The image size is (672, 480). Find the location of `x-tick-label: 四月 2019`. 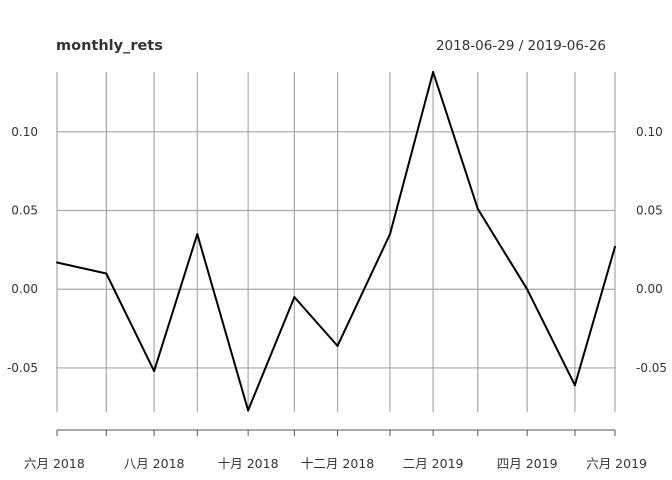

x-tick-label: 四月 2019 is located at coordinates (527, 463).